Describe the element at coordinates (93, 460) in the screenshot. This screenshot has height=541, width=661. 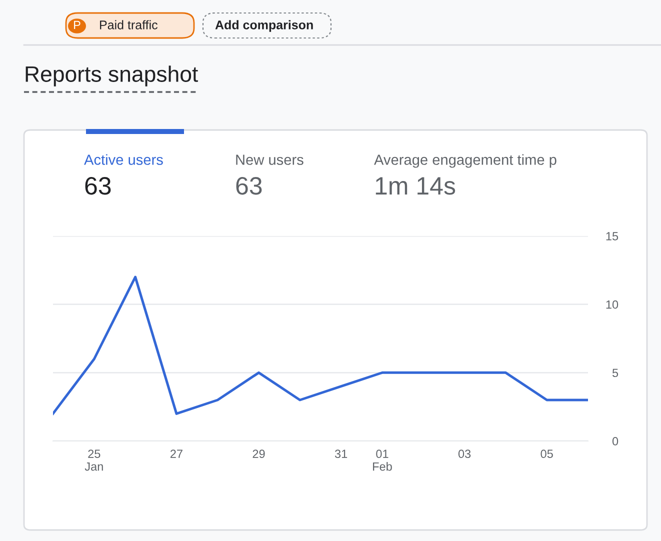
I see `x-tick-label: 25 Jan` at that location.